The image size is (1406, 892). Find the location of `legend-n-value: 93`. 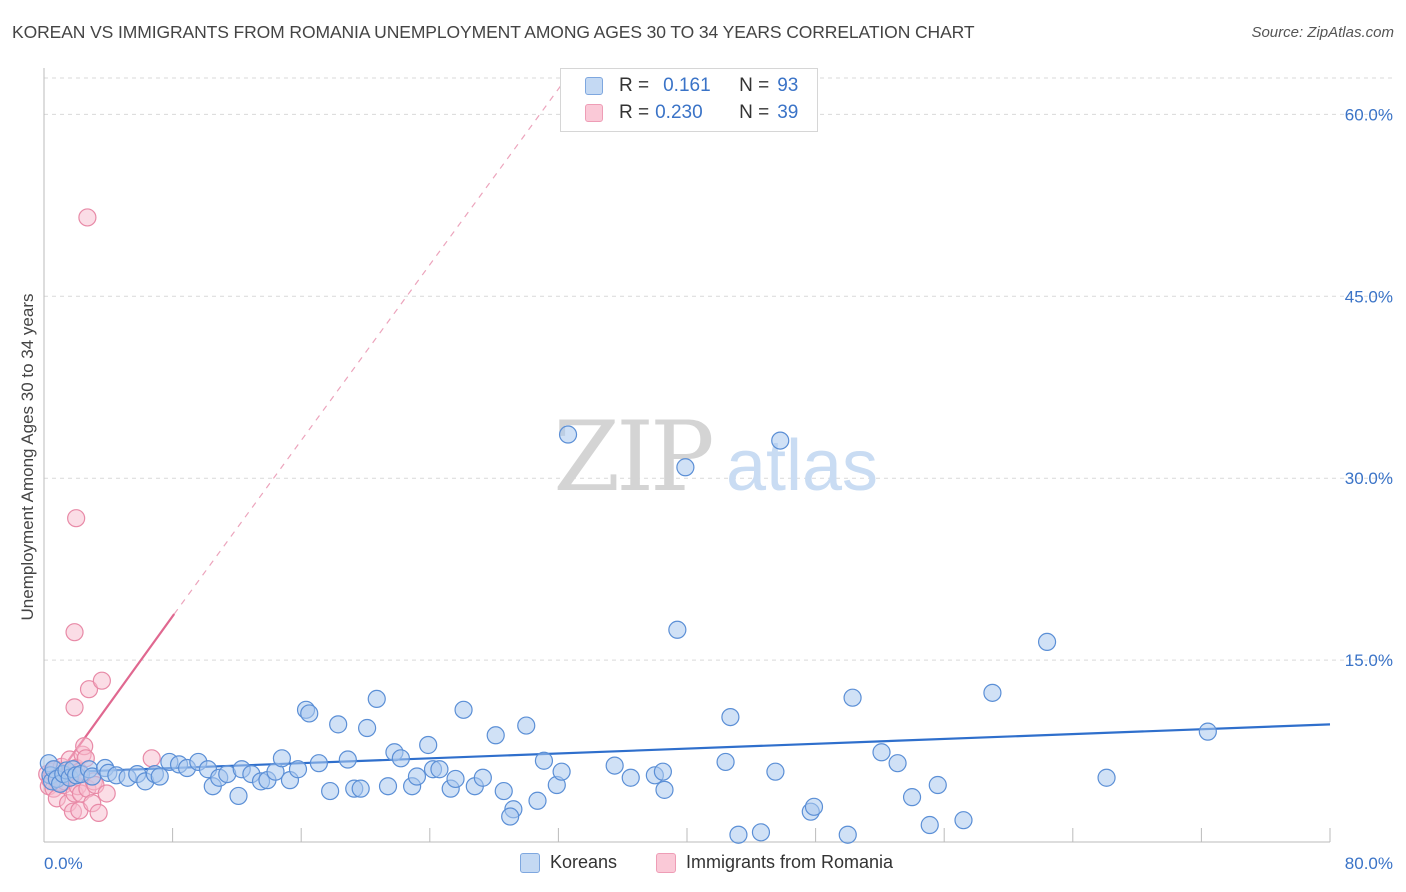

legend-n-value: 93 is located at coordinates (788, 85).